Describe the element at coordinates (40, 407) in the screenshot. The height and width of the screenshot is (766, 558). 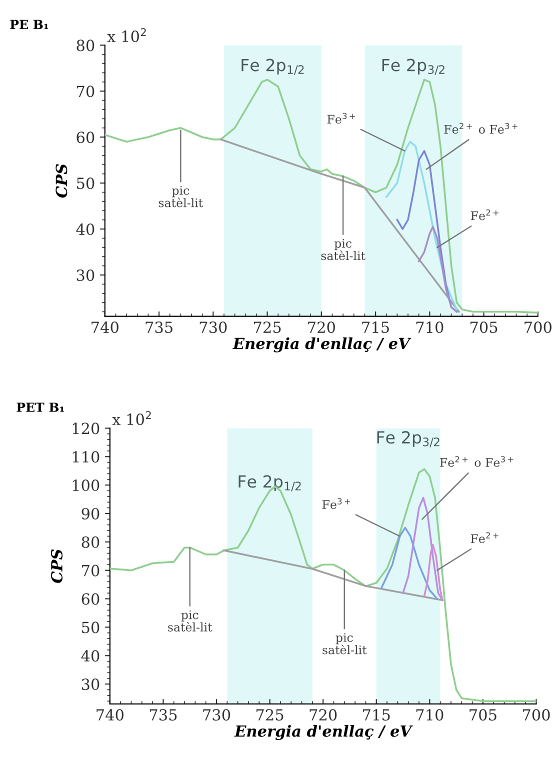
I see `chart-title: PET B₁` at that location.